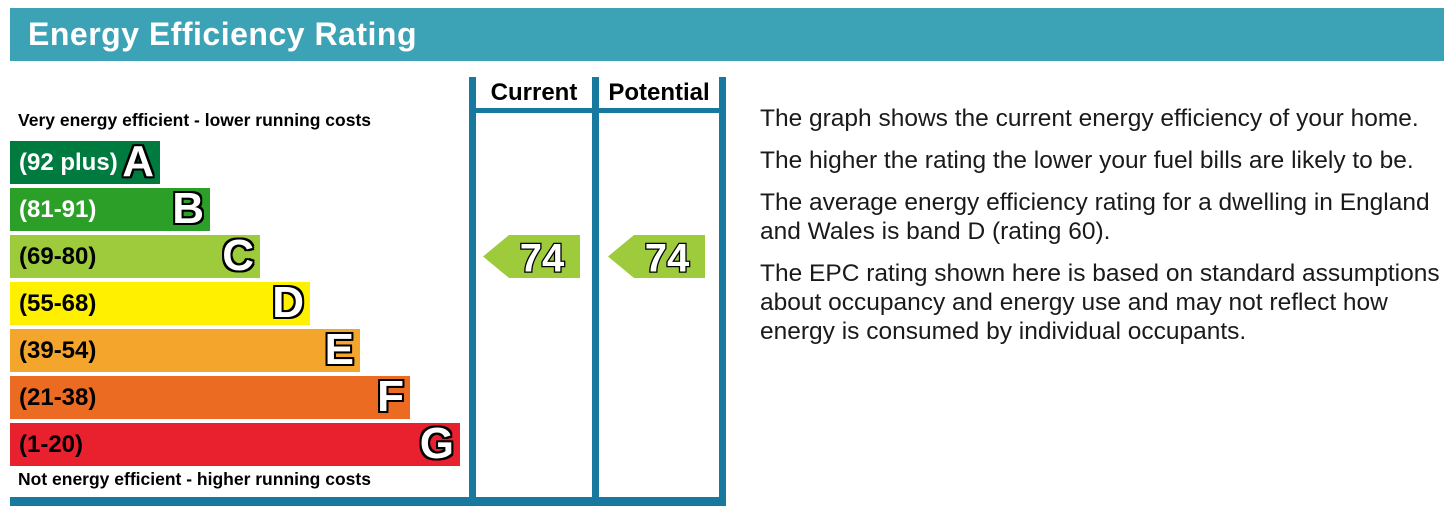 Image resolution: width=1453 pixels, height=522 pixels. What do you see at coordinates (110, 208) in the screenshot?
I see `band-b: (81-91) B` at bounding box center [110, 208].